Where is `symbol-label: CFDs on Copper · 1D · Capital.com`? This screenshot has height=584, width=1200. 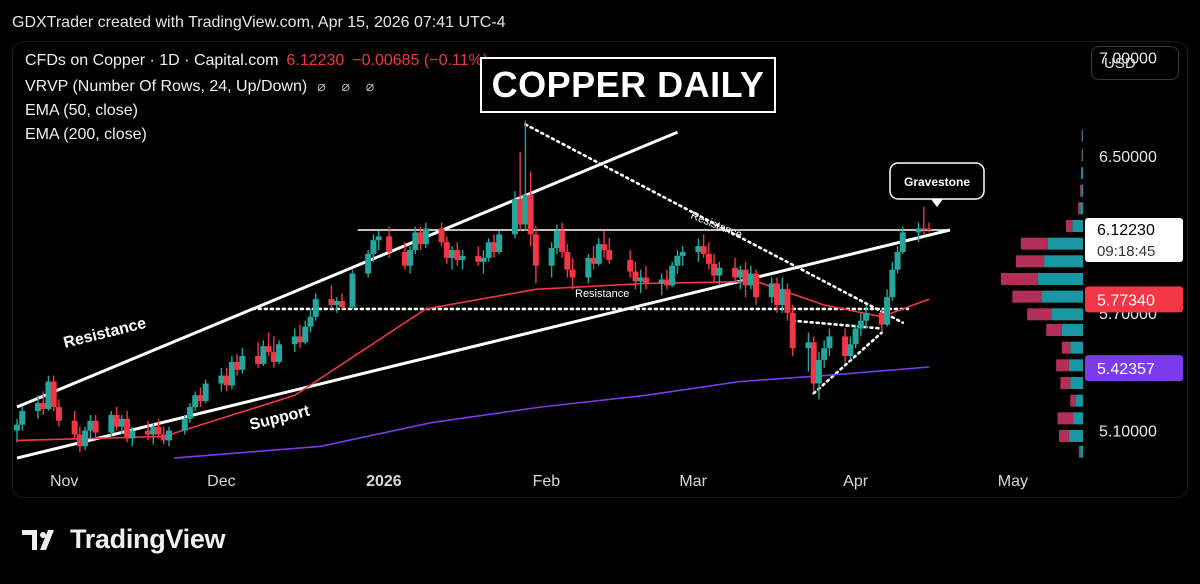 symbol-label: CFDs on Copper · 1D · Capital.com is located at coordinates (152, 60).